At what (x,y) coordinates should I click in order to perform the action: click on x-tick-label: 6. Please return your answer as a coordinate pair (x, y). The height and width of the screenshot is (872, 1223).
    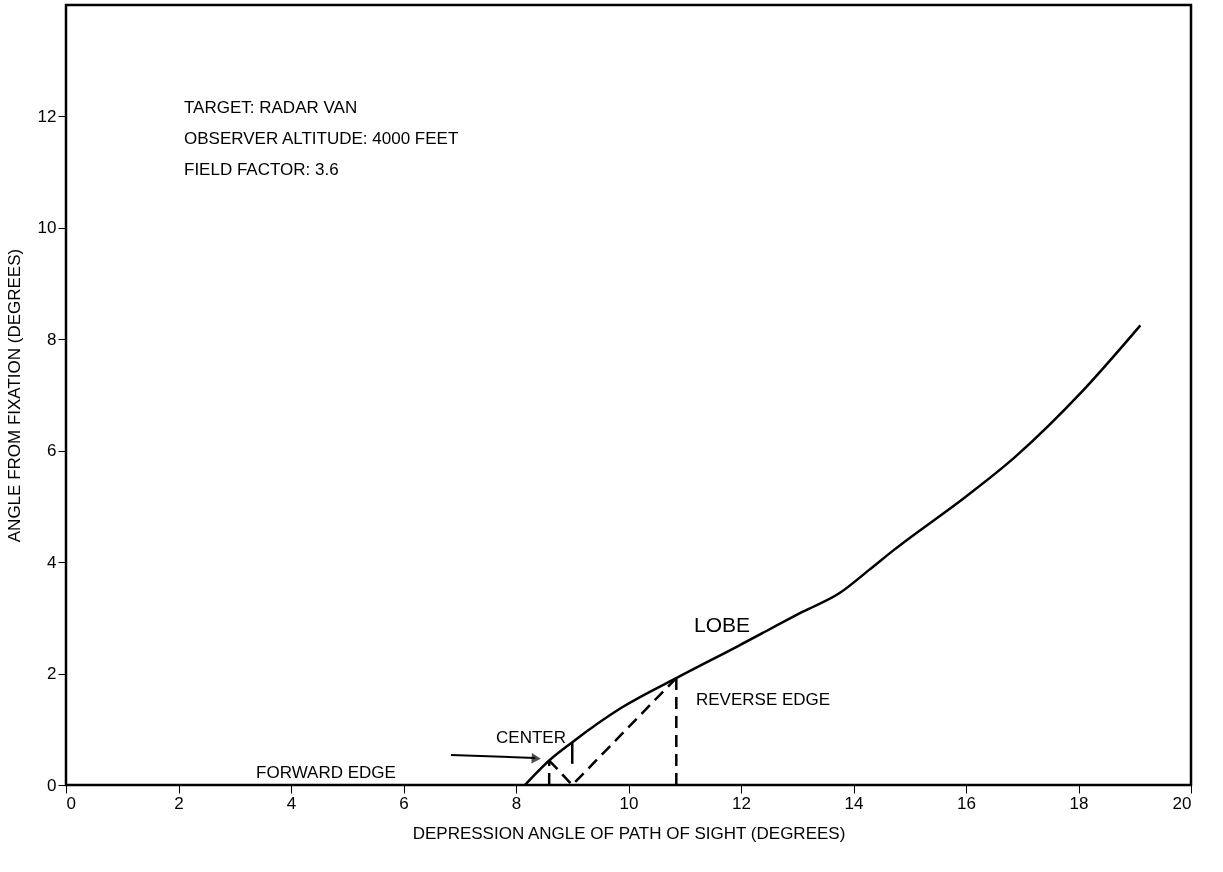
    Looking at the image, I should click on (404, 803).